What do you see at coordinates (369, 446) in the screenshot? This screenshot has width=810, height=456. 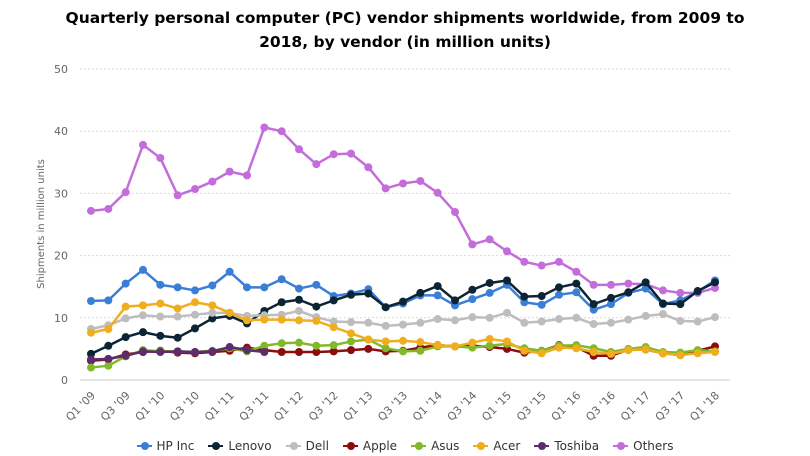 I see `legend-item-apple: Apple` at bounding box center [369, 446].